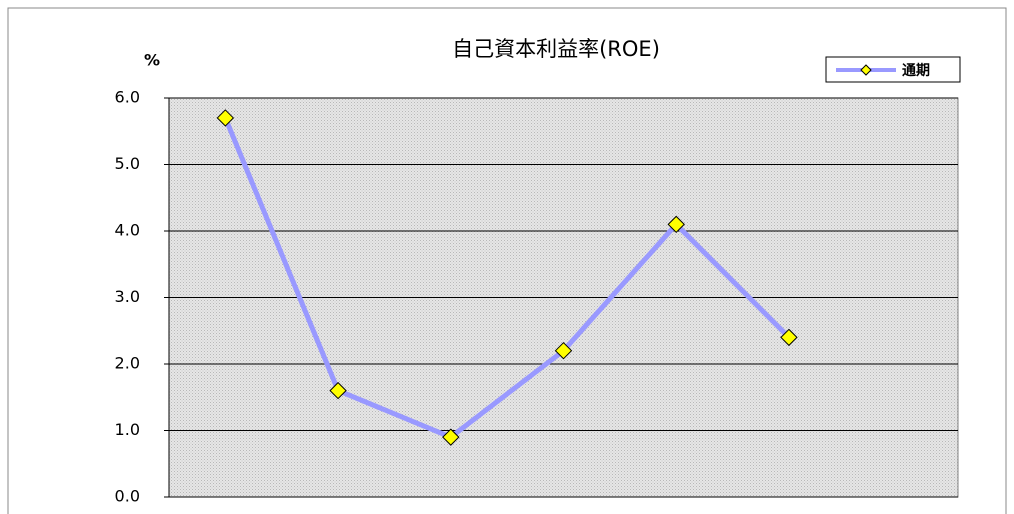  Describe the element at coordinates (152, 60) in the screenshot. I see `y-axis-label: %` at that location.